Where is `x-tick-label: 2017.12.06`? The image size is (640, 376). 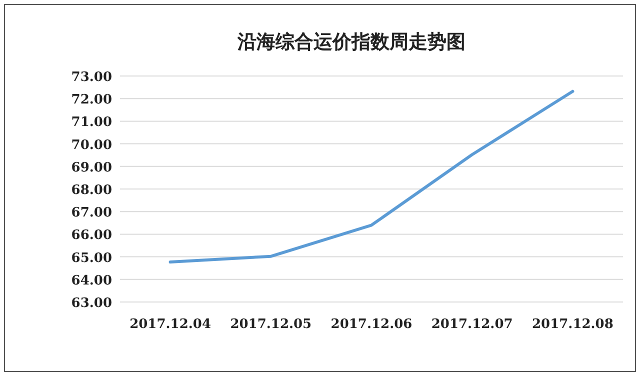
x-tick-label: 2017.12.06 is located at coordinates (371, 324).